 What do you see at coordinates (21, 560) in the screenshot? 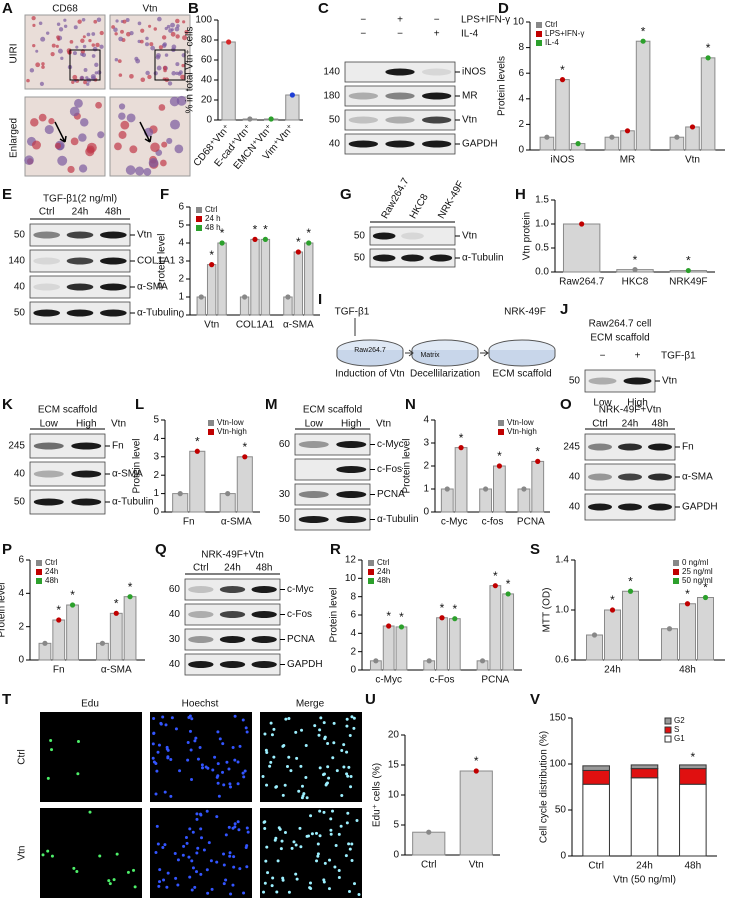
I see `y-tick-label: 6` at bounding box center [21, 560].